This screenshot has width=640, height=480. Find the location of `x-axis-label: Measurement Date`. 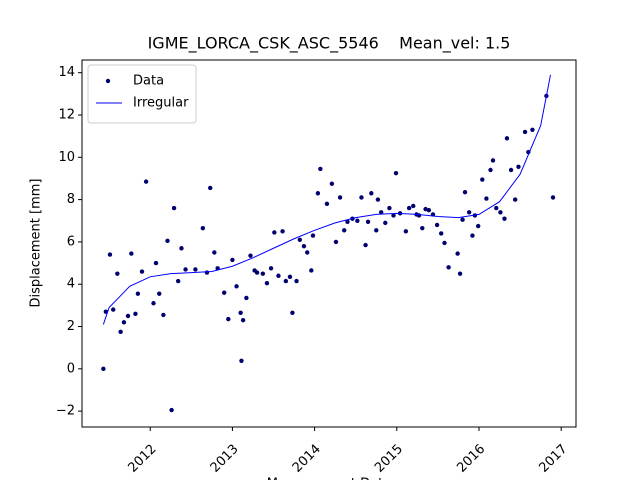

x-axis-label: Measurement Date is located at coordinates (329, 478).